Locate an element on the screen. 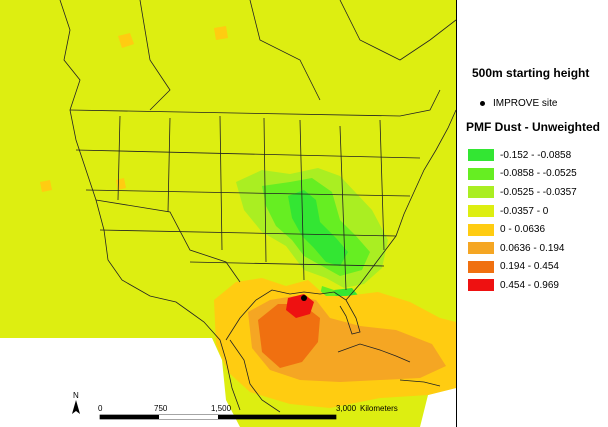 The image size is (608, 427). gulf-coast-line is located at coordinates (293, 315).